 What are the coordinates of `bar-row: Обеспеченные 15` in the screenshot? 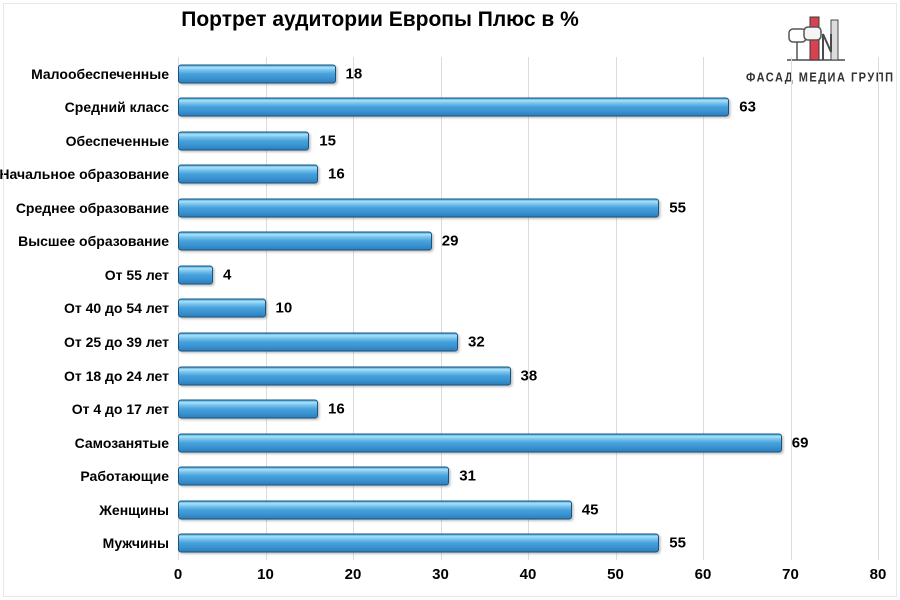 It's located at (443, 141).